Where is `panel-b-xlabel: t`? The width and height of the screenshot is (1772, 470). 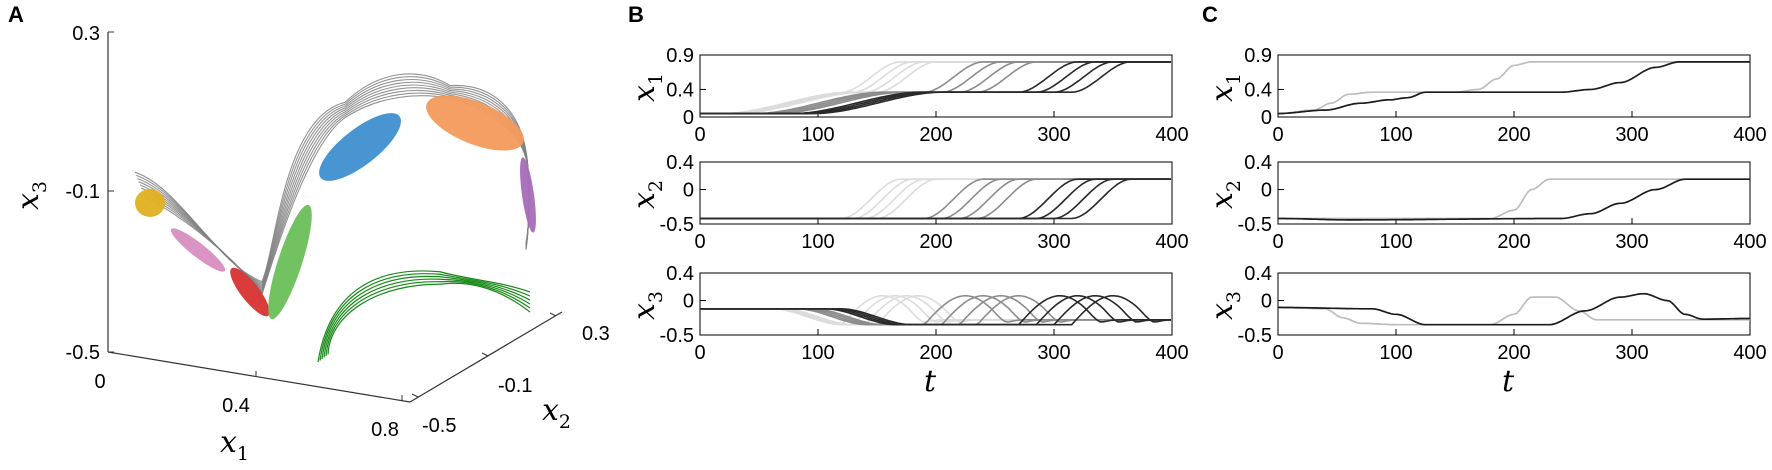 panel-b-xlabel: t is located at coordinates (930, 381).